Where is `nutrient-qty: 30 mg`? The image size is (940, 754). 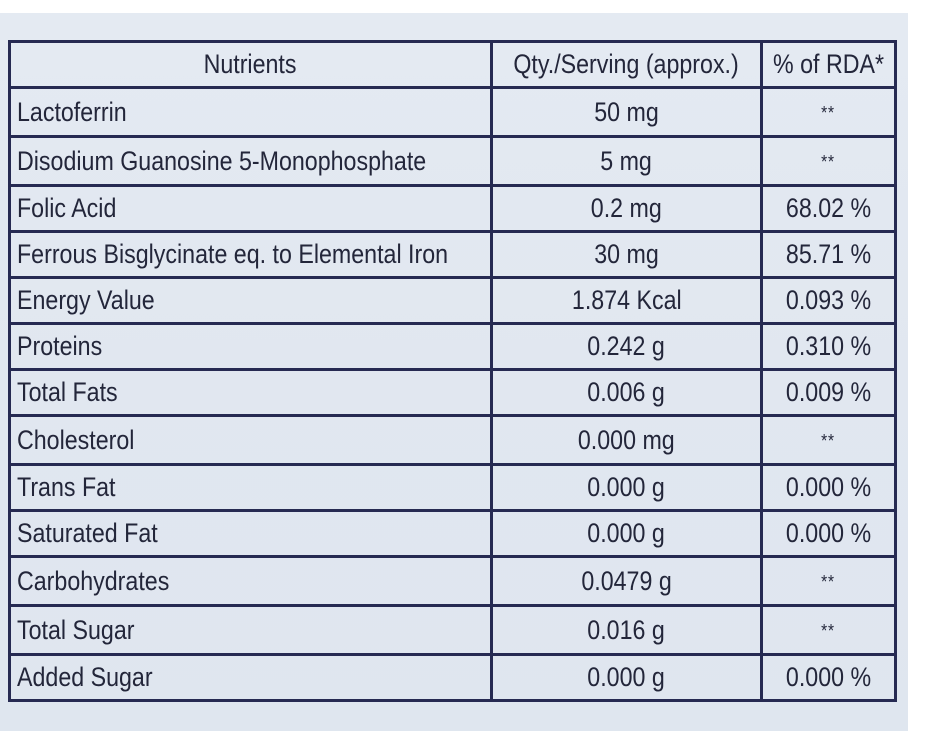 nutrient-qty: 30 mg is located at coordinates (626, 254).